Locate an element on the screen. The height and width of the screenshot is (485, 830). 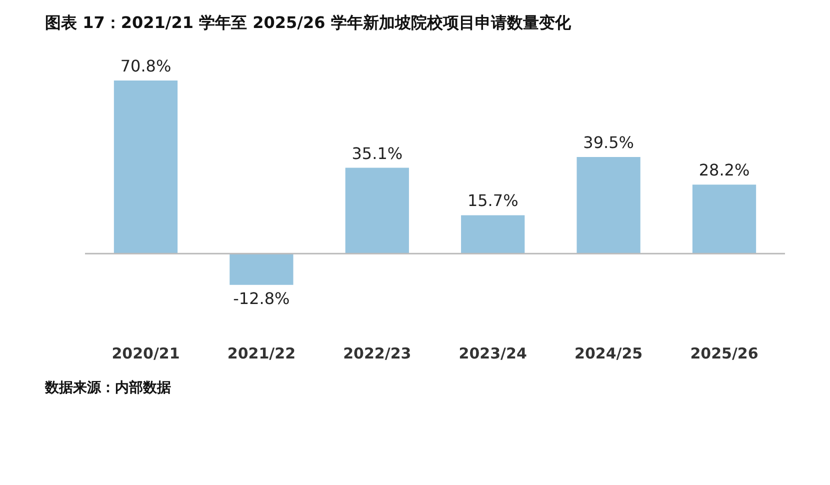
x-tick-label: 2024/25 is located at coordinates (608, 353).